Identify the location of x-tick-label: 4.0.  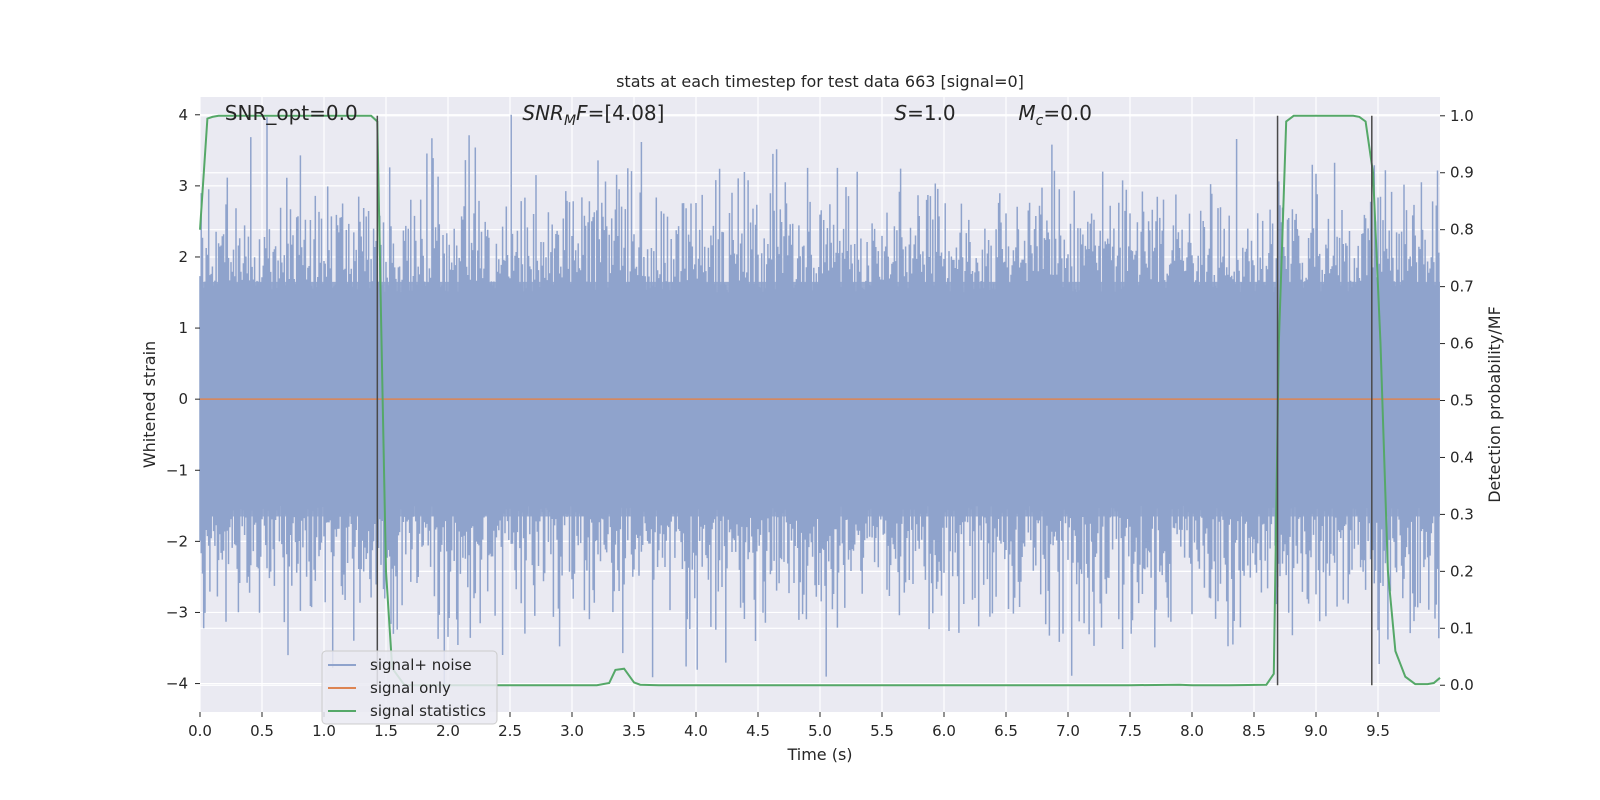
(696, 731).